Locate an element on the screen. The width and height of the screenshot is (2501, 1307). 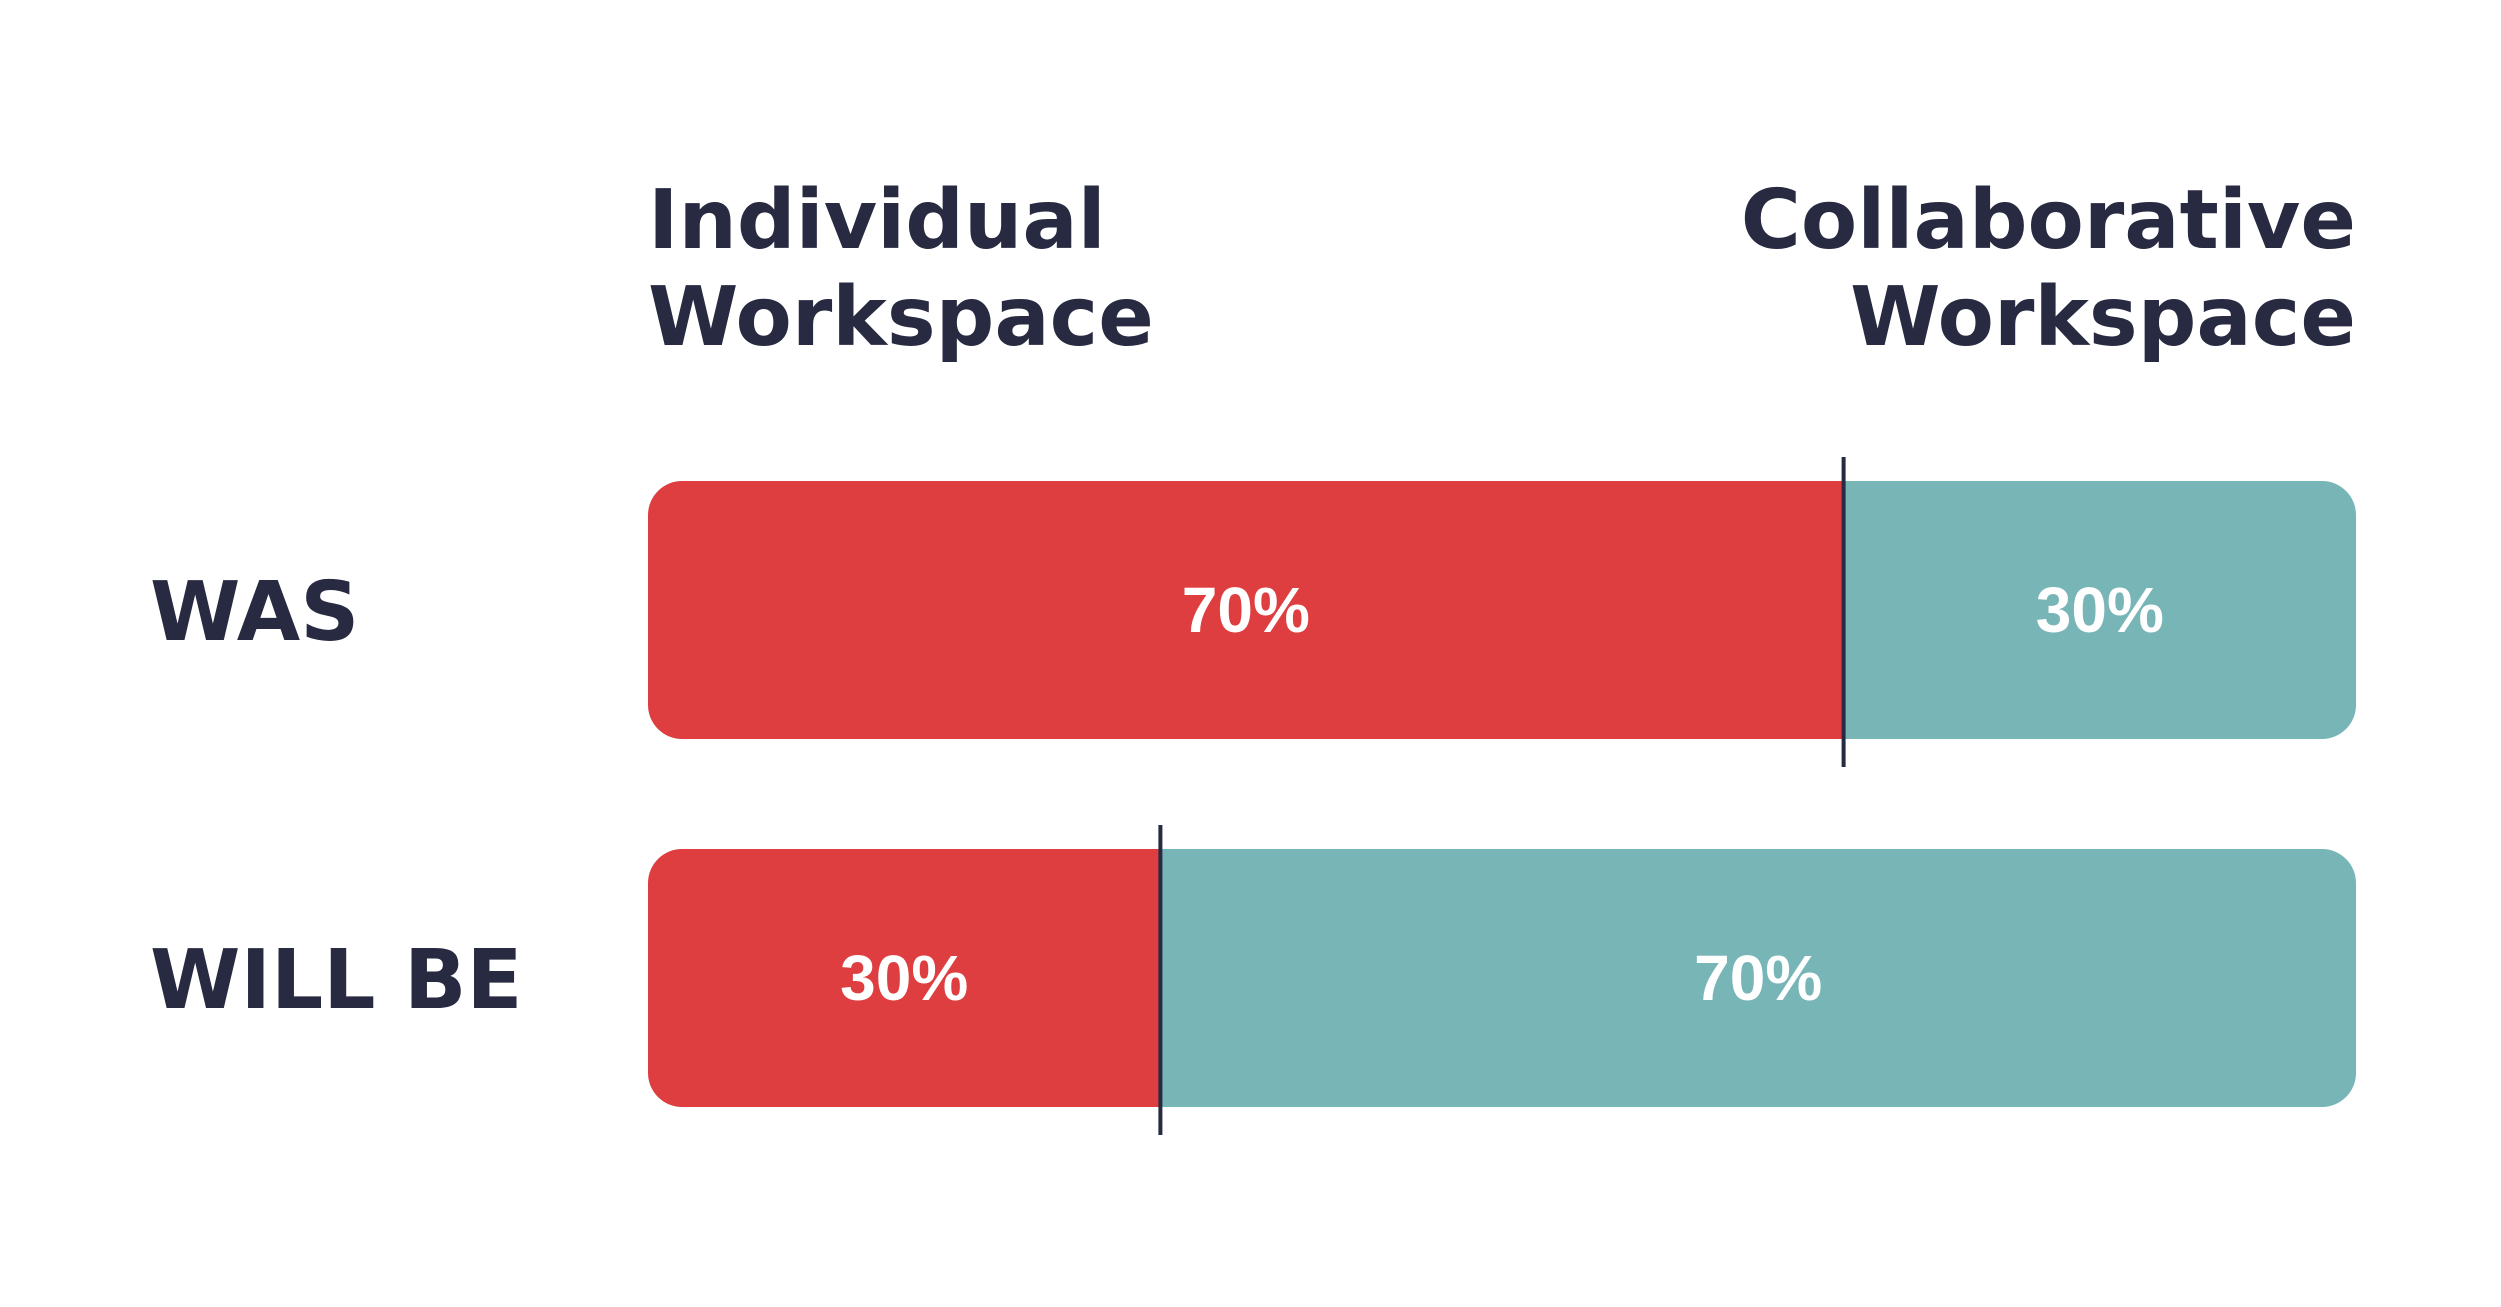
right-heading-line-1: Collaborative is located at coordinates (2048, 220).